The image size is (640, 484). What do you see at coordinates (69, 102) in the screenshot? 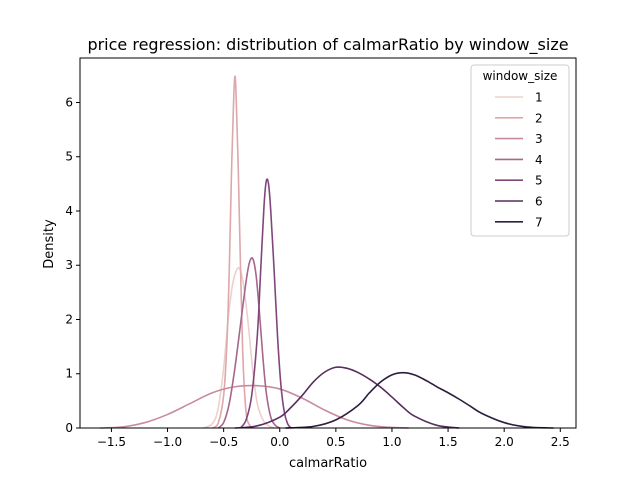
I see `y-tick-label: 6` at bounding box center [69, 102].